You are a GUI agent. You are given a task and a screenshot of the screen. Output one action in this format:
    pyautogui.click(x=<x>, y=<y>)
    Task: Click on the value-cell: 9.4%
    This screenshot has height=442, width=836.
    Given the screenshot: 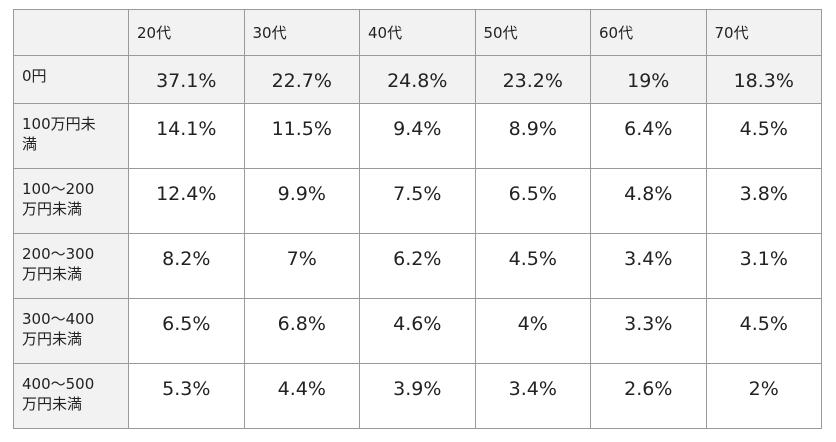 What is the action you would take?
    pyautogui.click(x=417, y=136)
    